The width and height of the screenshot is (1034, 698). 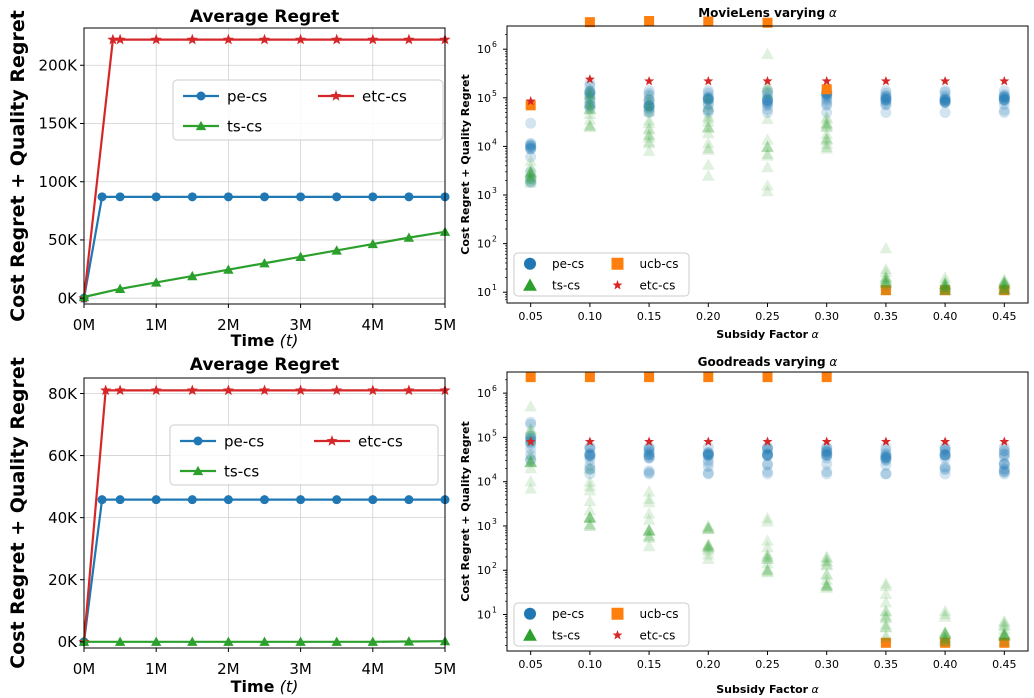 I want to click on legend-marker, so click(x=617, y=613).